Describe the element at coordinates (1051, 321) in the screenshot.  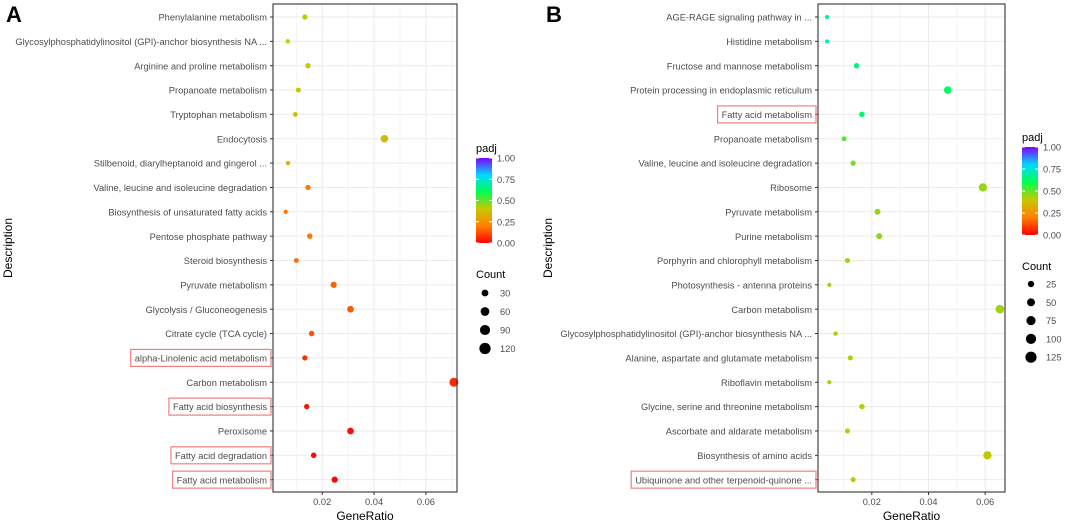
I see `size-legend-label: 75` at that location.